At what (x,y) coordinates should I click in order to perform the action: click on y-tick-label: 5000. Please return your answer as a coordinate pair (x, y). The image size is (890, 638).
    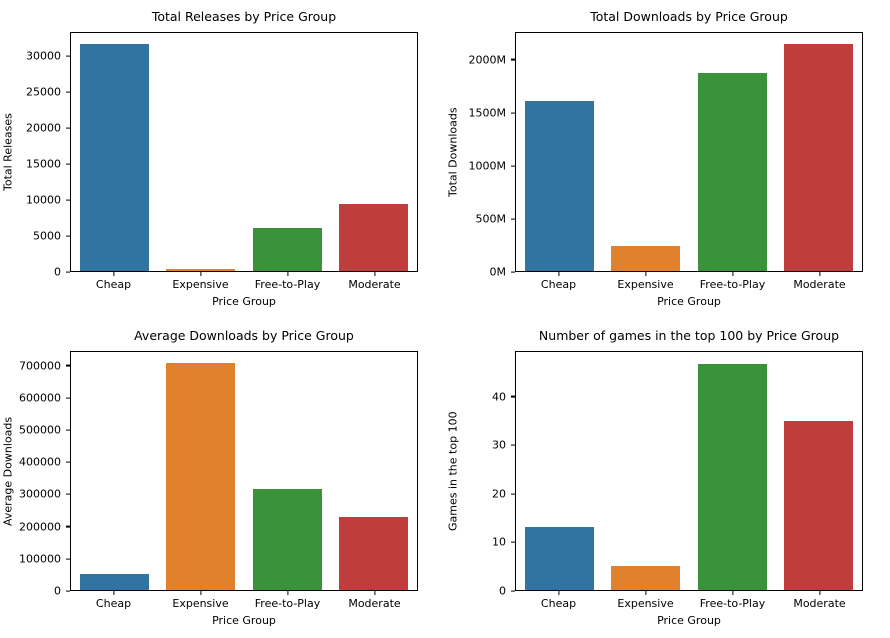
    Looking at the image, I should click on (47, 236).